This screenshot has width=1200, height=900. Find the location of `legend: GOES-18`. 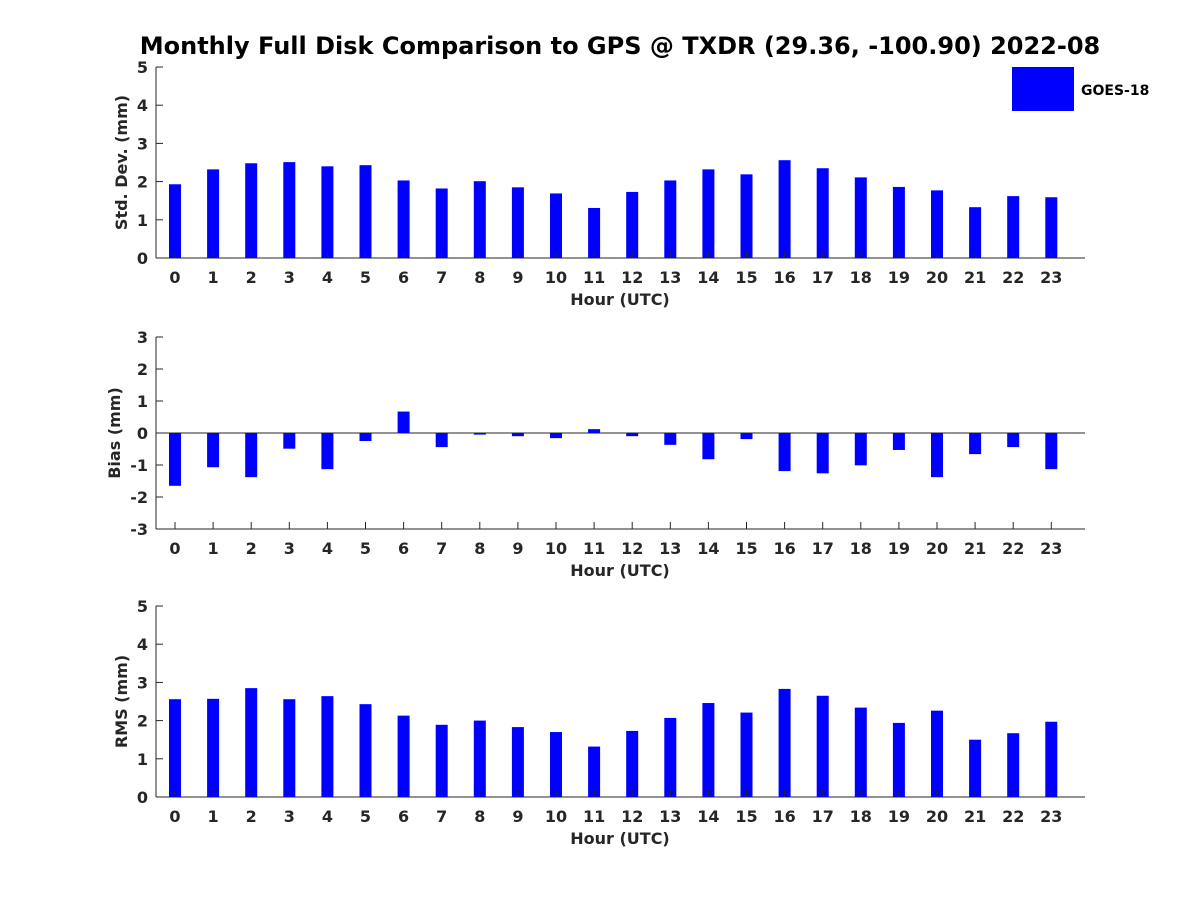

legend: GOES-18 is located at coordinates (1080, 89).